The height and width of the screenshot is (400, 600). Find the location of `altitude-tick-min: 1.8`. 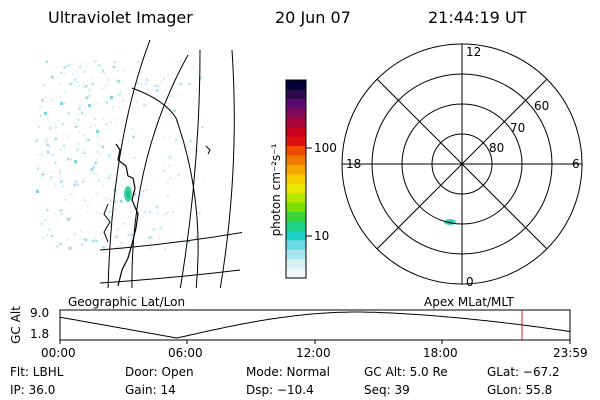

altitude-tick-min: 1.8 is located at coordinates (40, 334).